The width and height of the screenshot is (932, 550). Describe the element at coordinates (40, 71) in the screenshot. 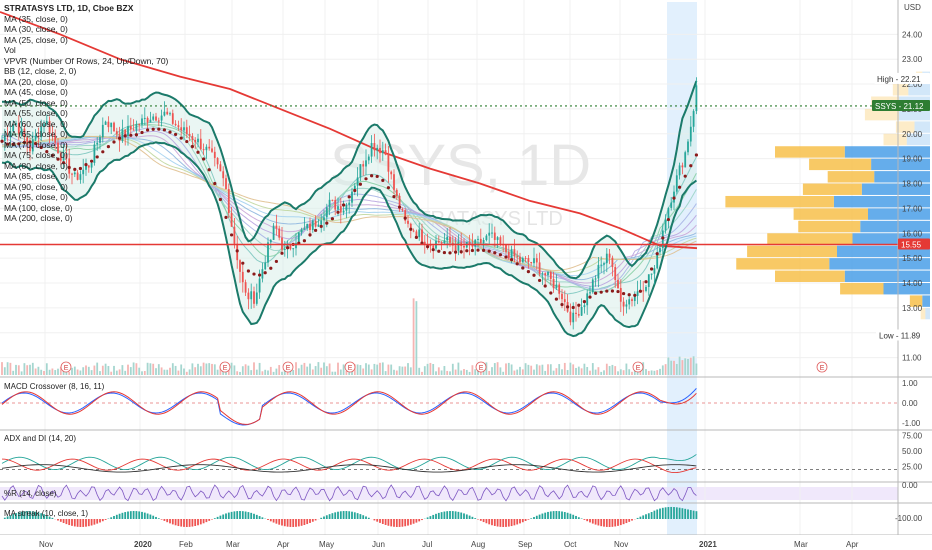

I see `legend-item: BB (12, close, 2, 0)` at that location.